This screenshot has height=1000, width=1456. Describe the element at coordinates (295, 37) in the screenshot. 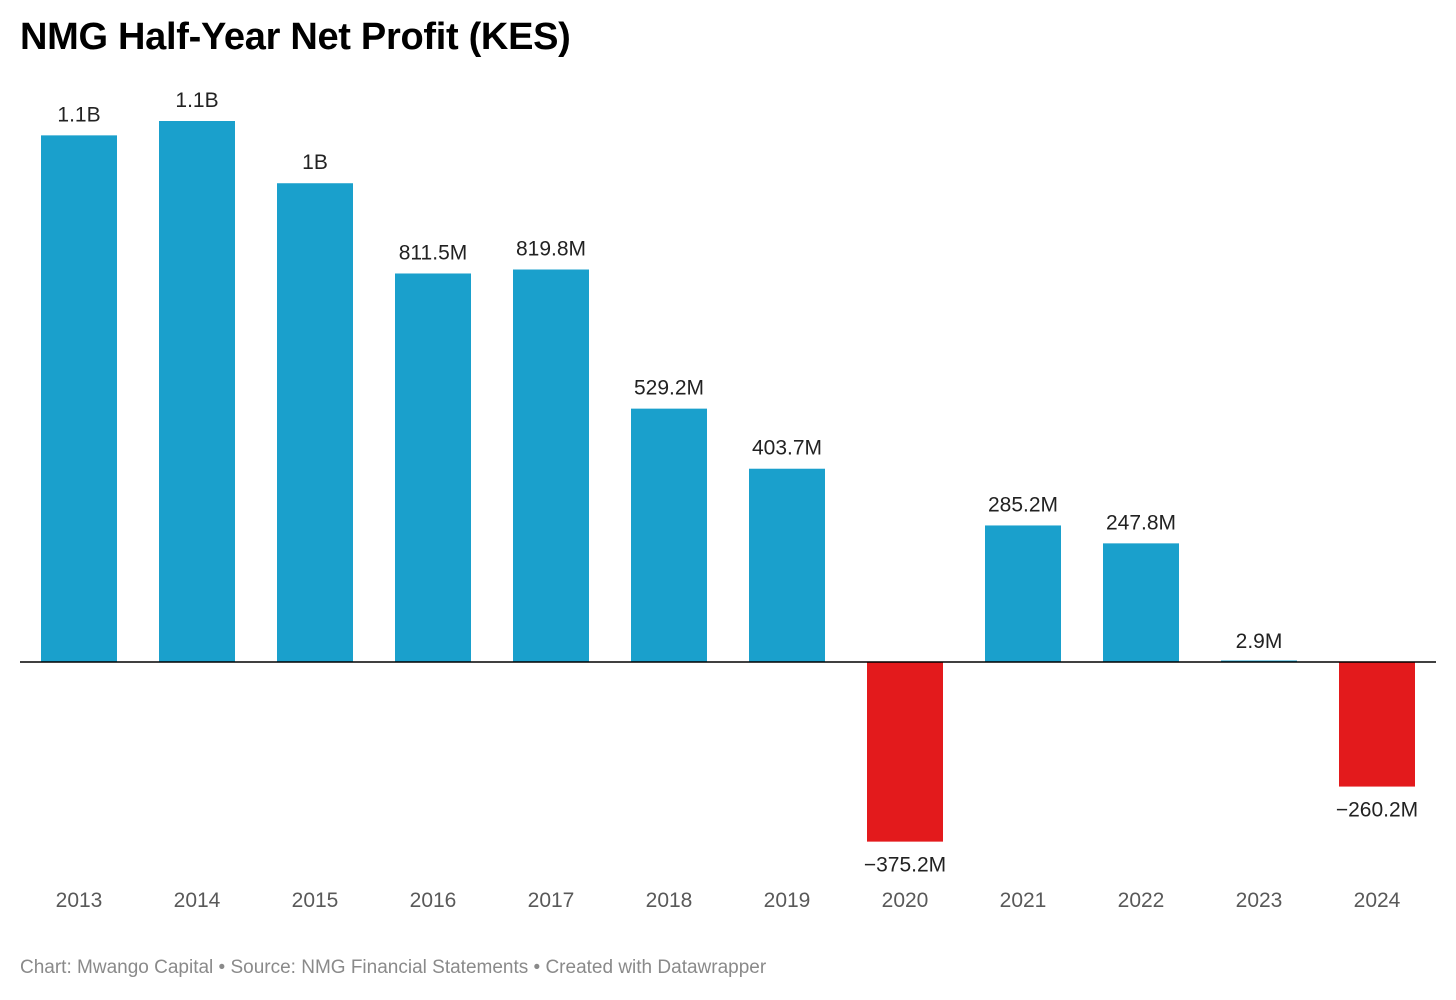

I see `chart-title: NMG Half-Year Net Profit (KES)` at that location.